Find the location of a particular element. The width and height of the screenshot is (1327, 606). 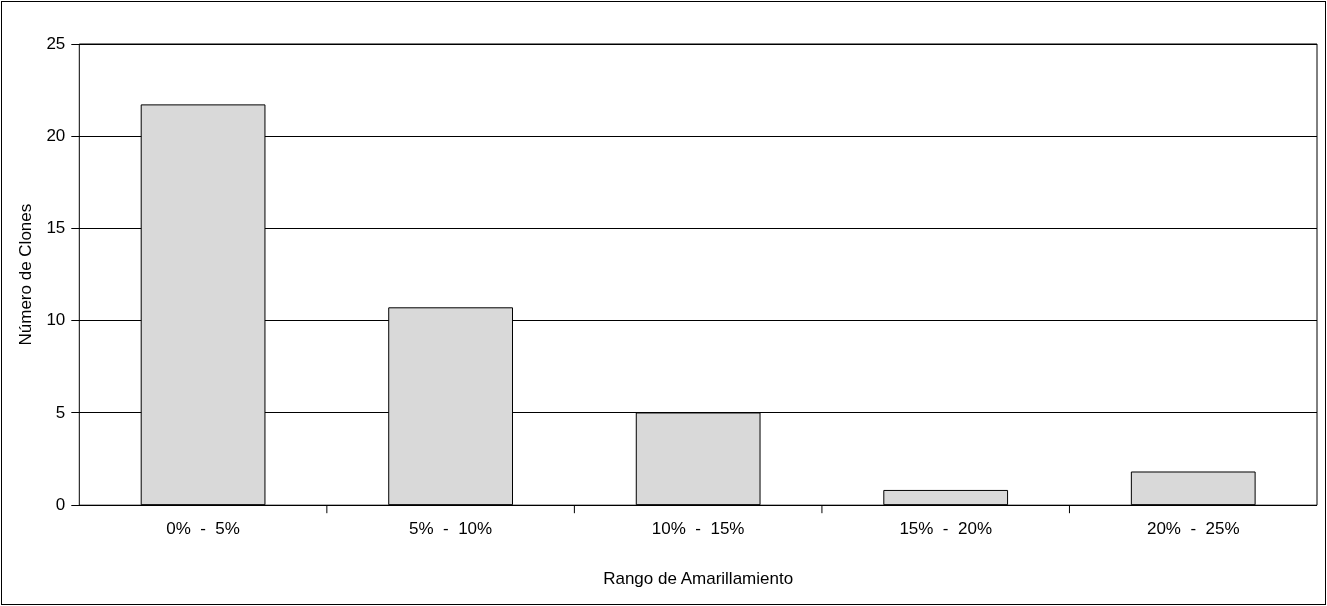

y-tick-label: 10 is located at coordinates (56, 320).